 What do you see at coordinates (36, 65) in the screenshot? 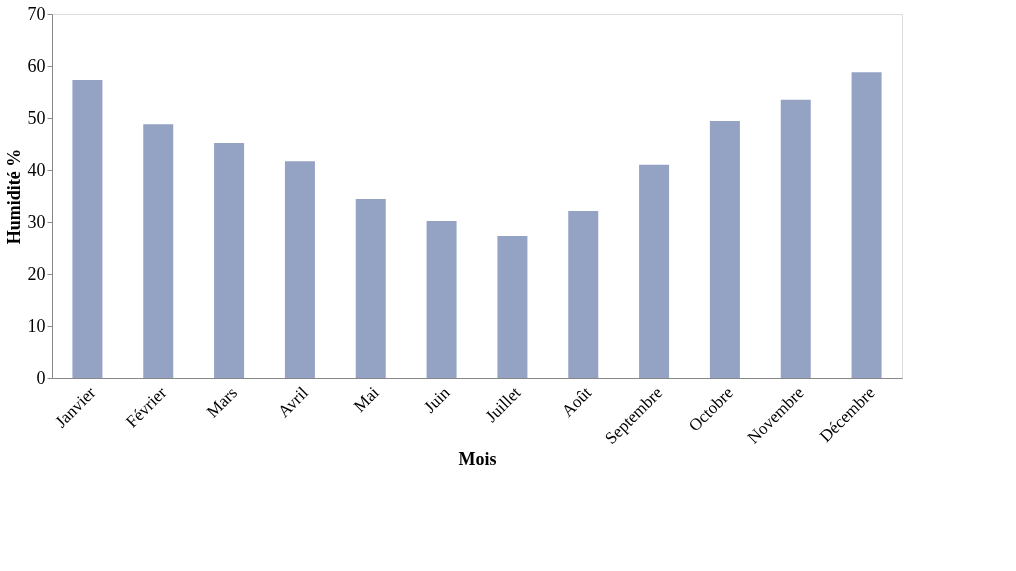
I see `y-tick-label: 60` at bounding box center [36, 65].